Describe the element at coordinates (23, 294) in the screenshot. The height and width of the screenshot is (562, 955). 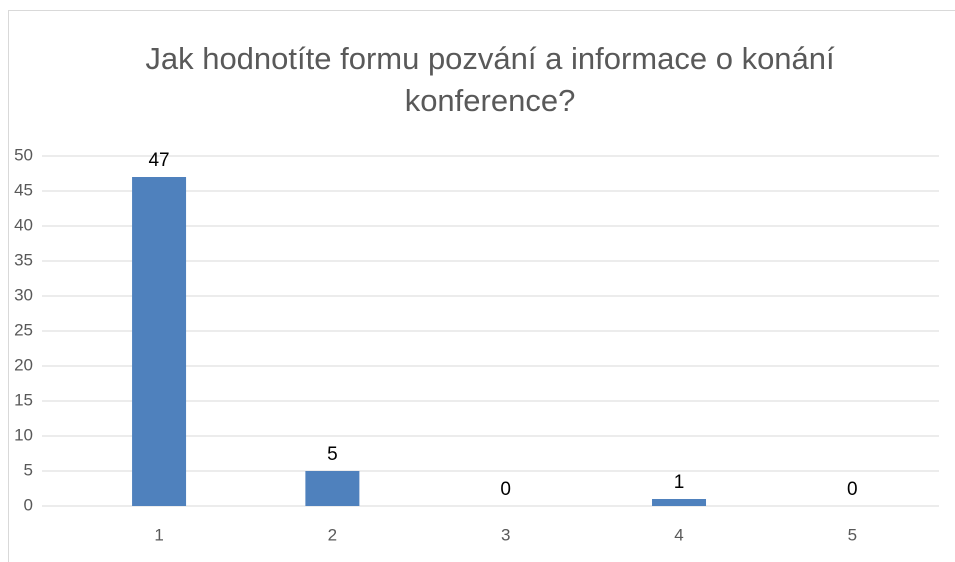
I see `y-tick-label: 30` at that location.